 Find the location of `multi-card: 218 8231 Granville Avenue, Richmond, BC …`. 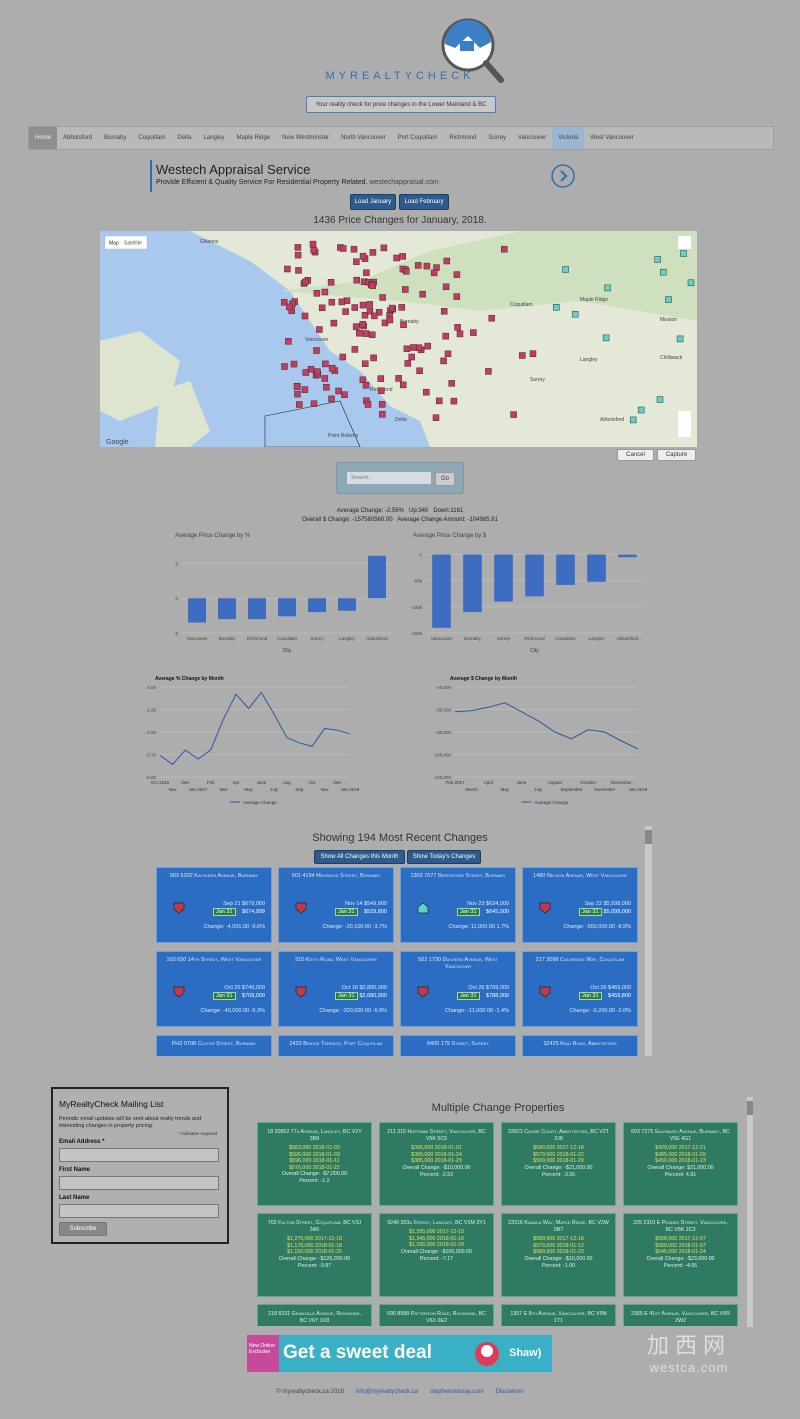

multi-card: 218 8231 Granville Avenue, Richmond, BC … is located at coordinates (314, 1315).